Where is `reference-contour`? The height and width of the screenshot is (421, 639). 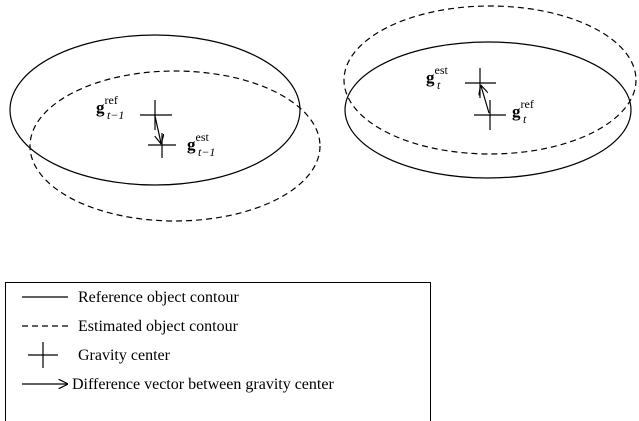 reference-contour is located at coordinates (488, 110).